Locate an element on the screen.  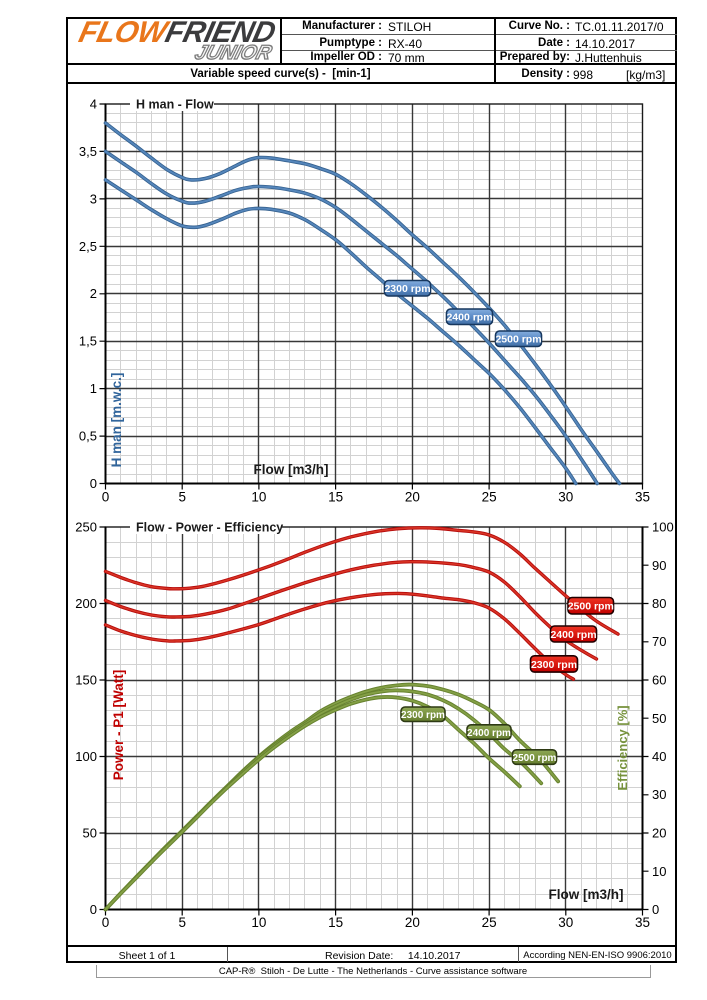
svg-text: 1,5 is located at coordinates (88, 341).